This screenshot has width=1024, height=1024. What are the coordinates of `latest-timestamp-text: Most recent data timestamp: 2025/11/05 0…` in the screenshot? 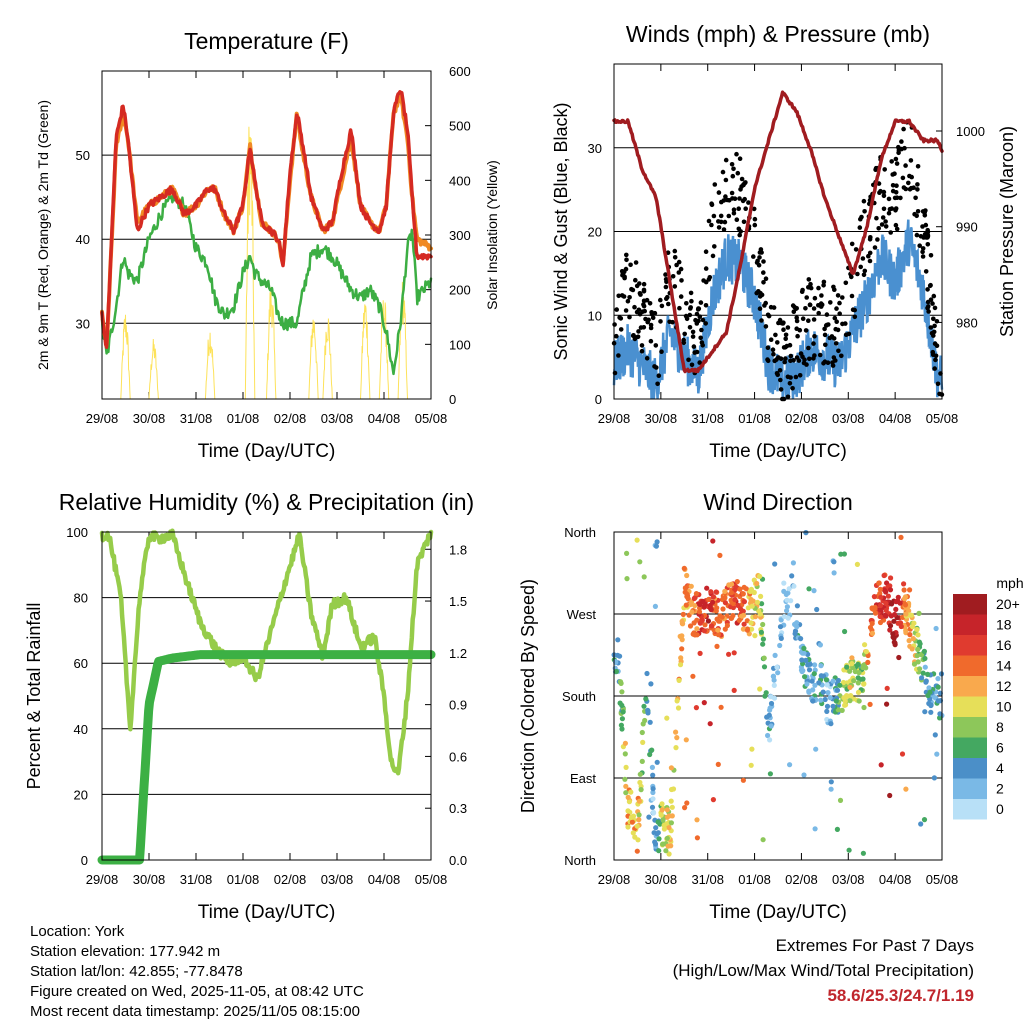 It's located at (195, 1011).